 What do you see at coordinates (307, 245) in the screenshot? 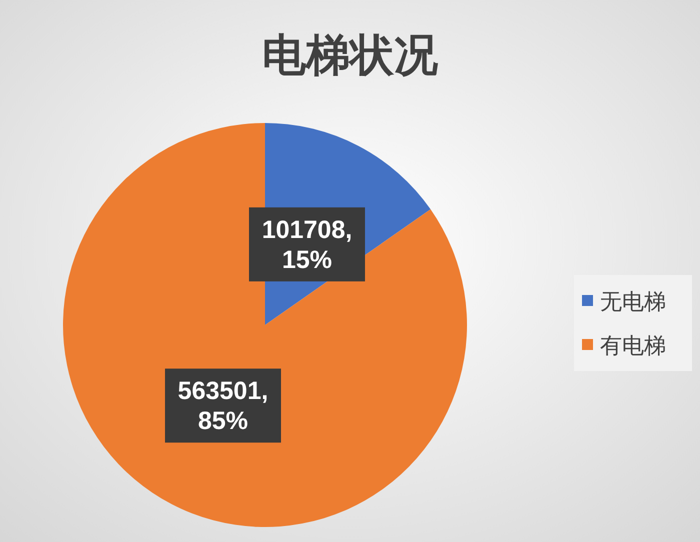
I see `data-label: 101708, 15%` at bounding box center [307, 245].